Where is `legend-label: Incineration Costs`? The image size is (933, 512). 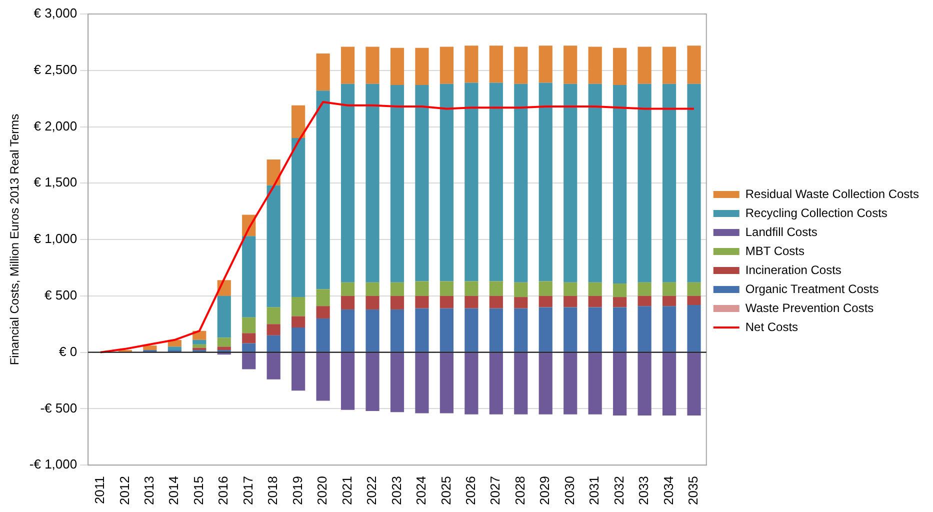
legend-label: Incineration Costs is located at coordinates (793, 269).